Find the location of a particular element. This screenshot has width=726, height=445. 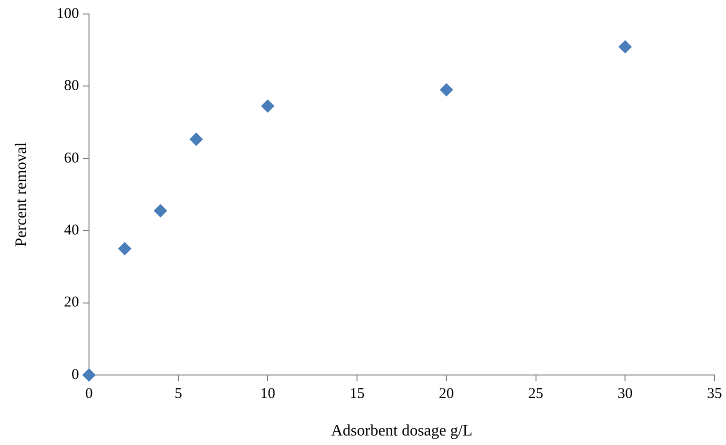

x-tick-label: 15 is located at coordinates (357, 394).